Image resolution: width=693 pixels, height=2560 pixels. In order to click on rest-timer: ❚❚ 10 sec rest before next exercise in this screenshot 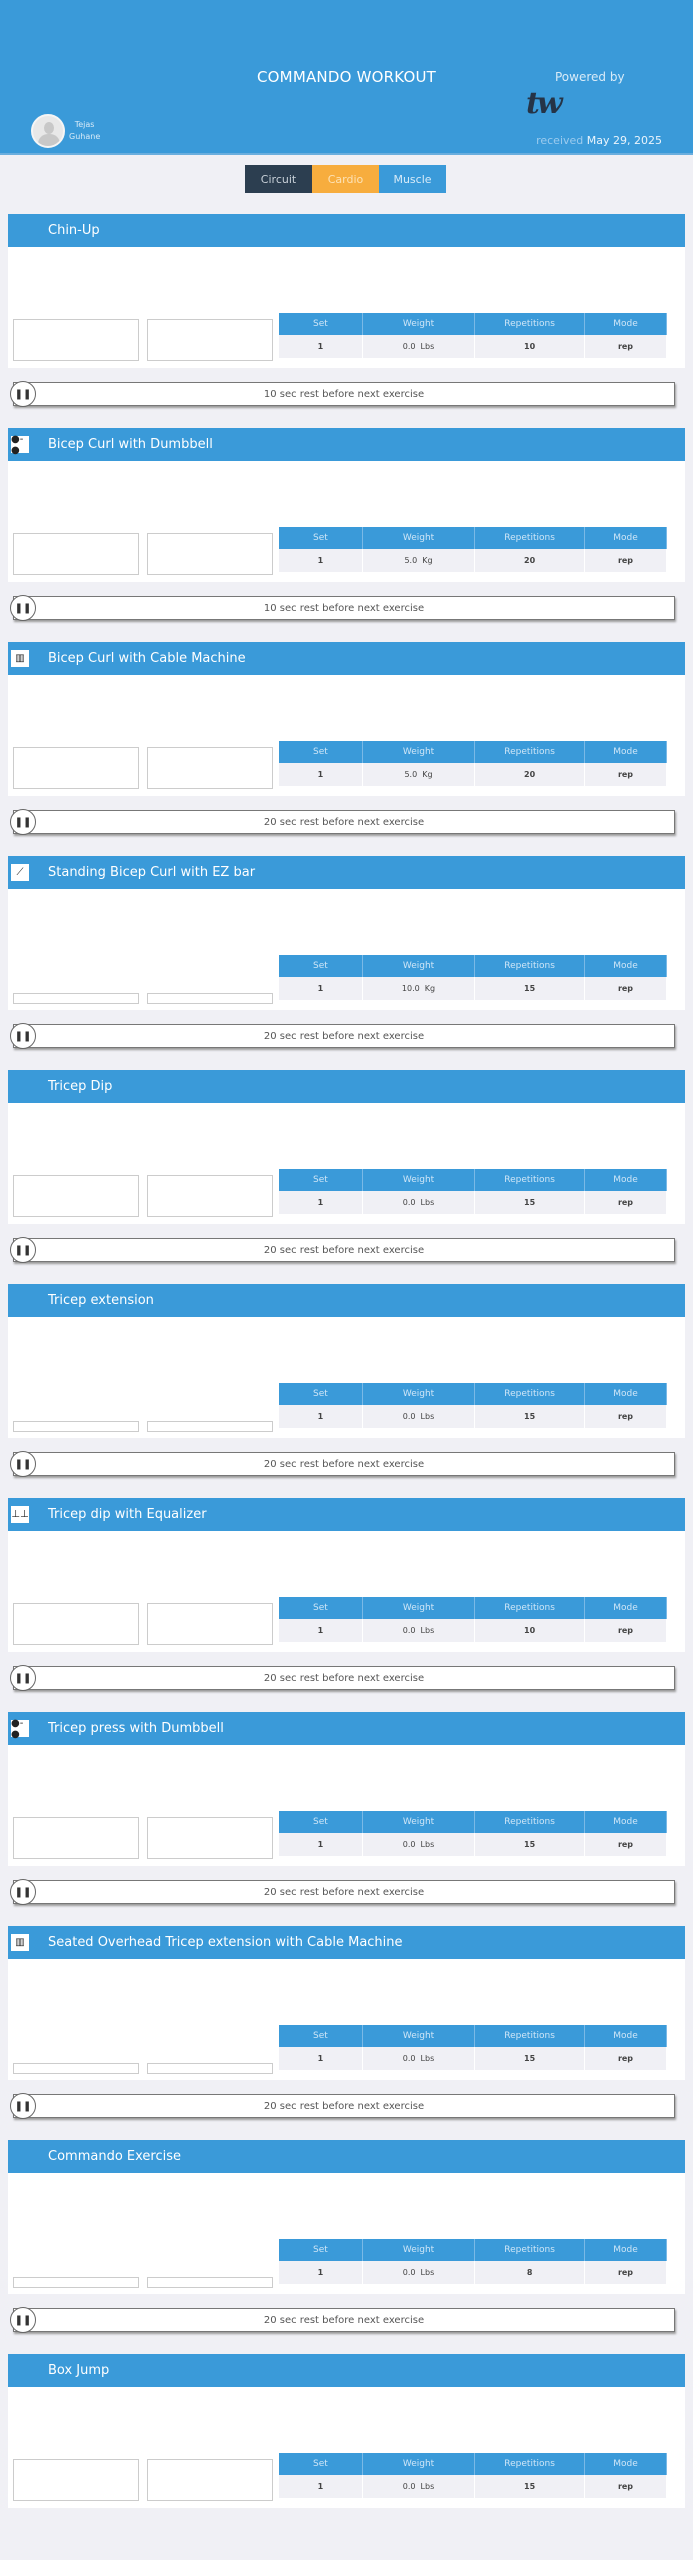, I will do `click(342, 608)`.